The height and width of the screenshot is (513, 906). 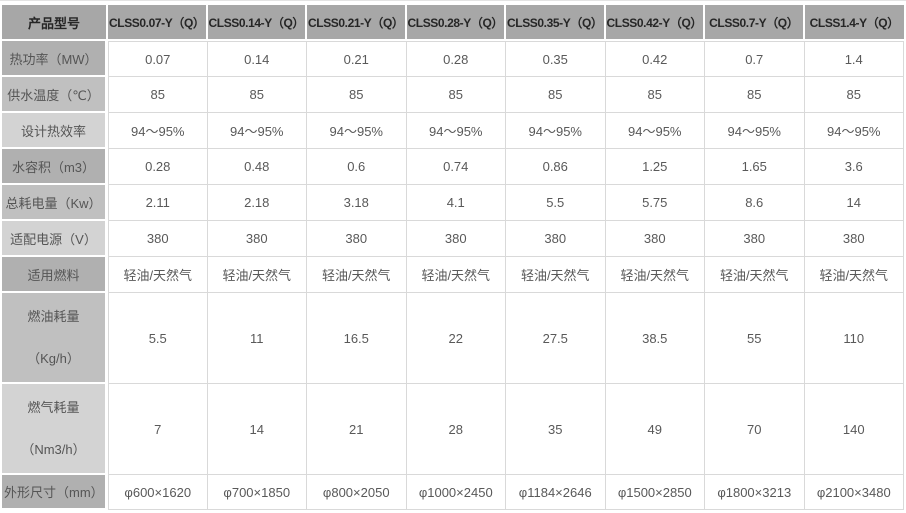 I want to click on value-cell: 2.11, so click(x=158, y=203).